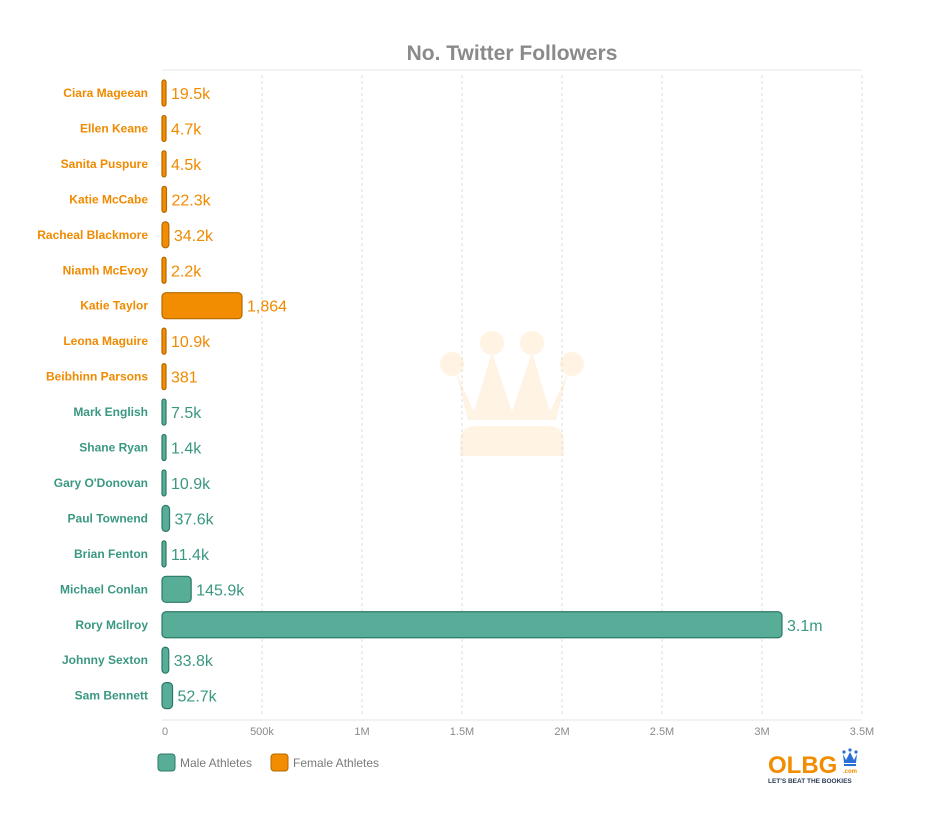  Describe the element at coordinates (186, 413) in the screenshot. I see `data-label: 7.5k` at that location.